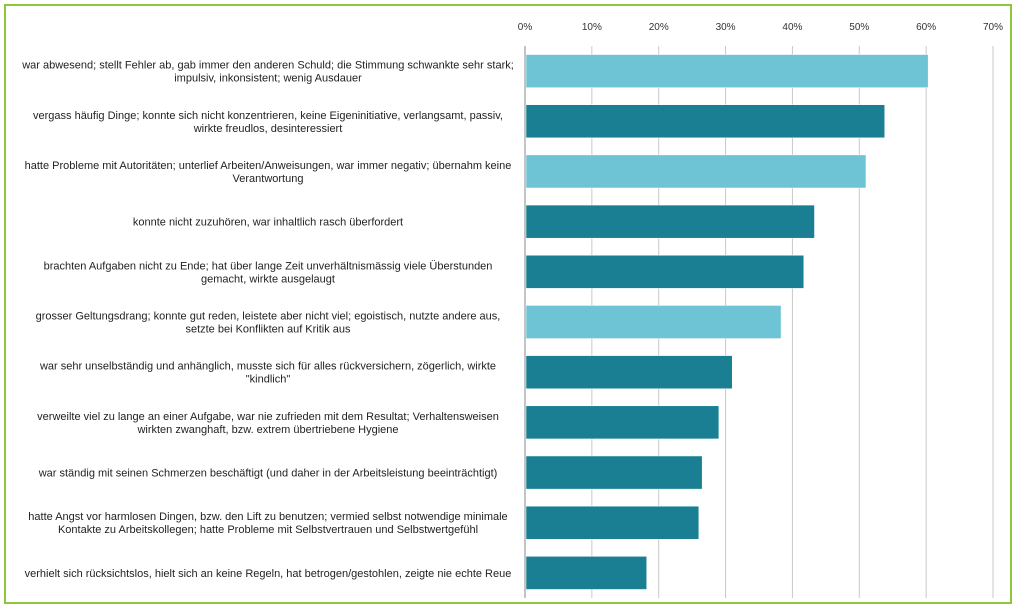 Image resolution: width=1020 pixels, height=612 pixels. What do you see at coordinates (792, 27) in the screenshot?
I see `x-tick-label: 40%` at bounding box center [792, 27].